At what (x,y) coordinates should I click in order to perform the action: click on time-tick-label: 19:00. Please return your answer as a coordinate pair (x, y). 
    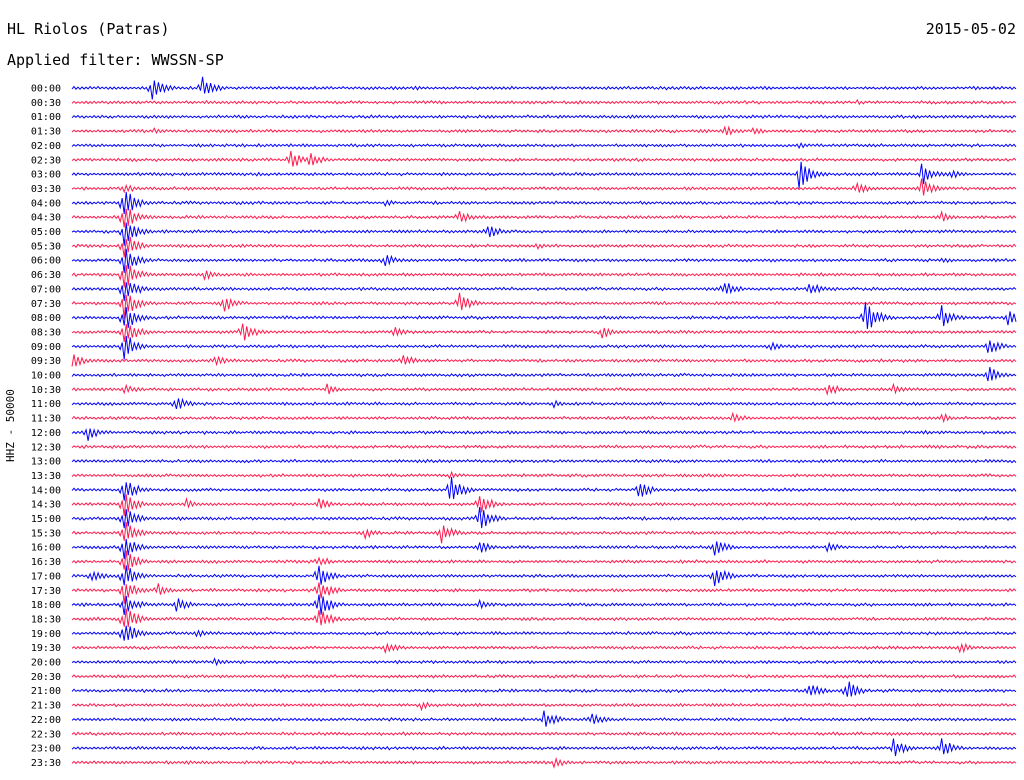
    Looking at the image, I should click on (46, 634).